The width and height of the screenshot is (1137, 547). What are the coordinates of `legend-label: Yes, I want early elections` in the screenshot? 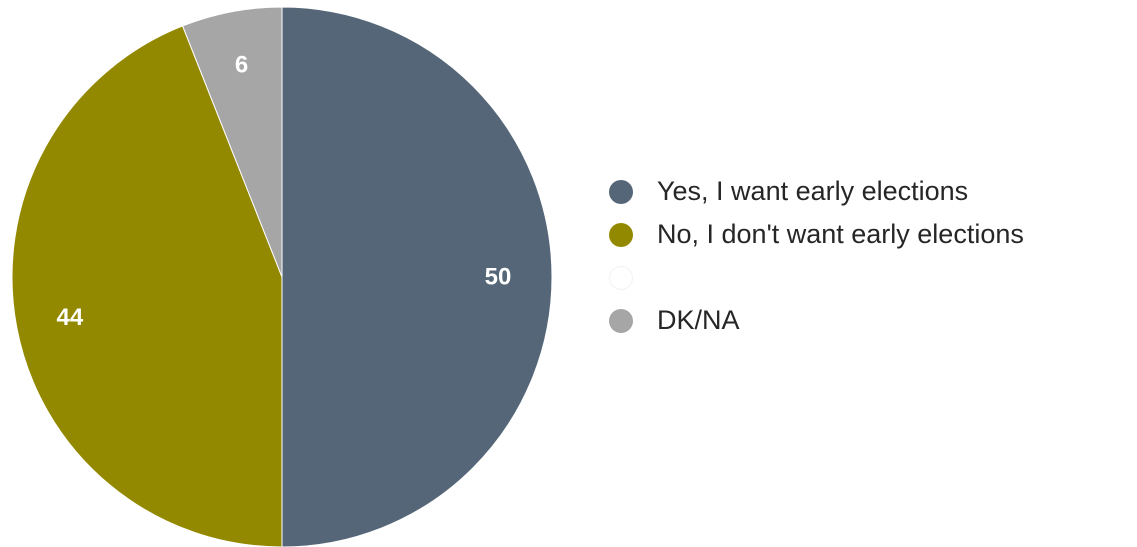 It's located at (813, 191).